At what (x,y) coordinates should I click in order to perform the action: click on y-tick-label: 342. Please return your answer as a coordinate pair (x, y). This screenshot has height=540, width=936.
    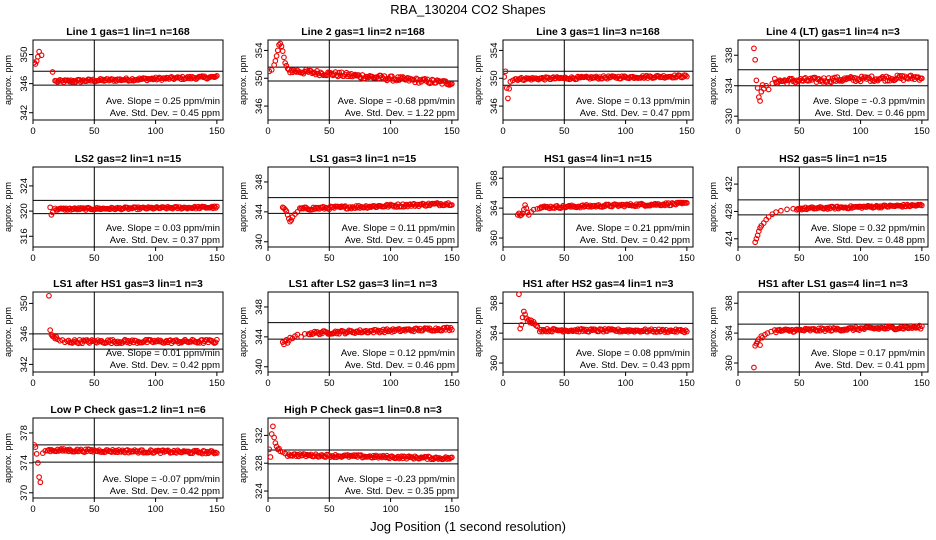
    Looking at the image, I should click on (24, 113).